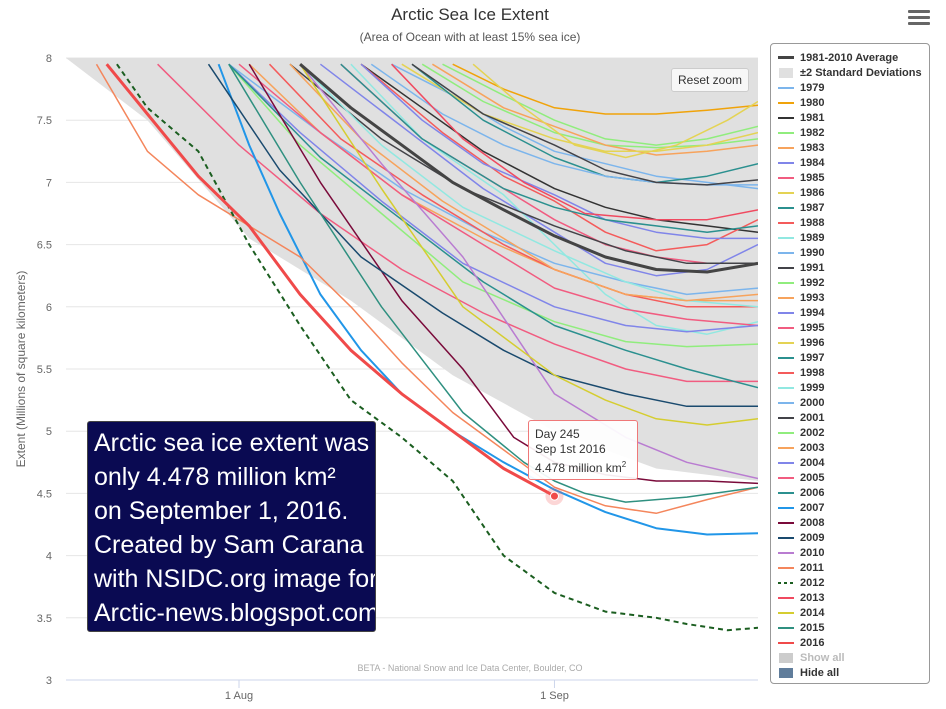  I want to click on legend-item-2007: 2007, so click(853, 507).